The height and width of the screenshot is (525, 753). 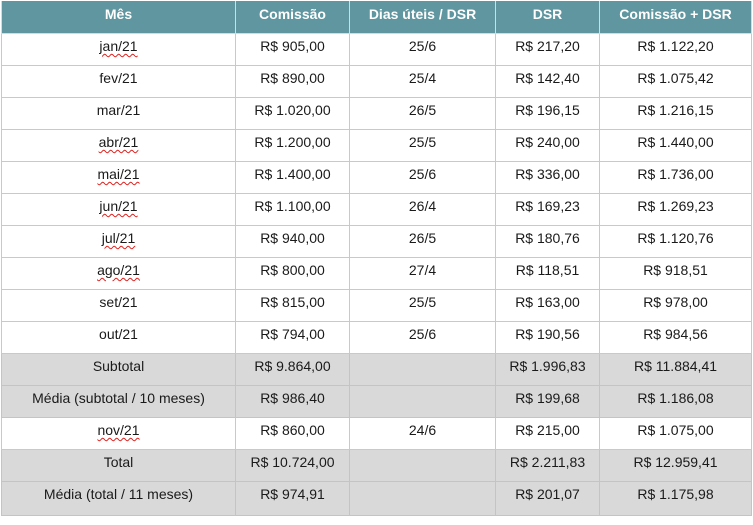 What do you see at coordinates (675, 145) in the screenshot?
I see `cell-total: R$ 1.440,00` at bounding box center [675, 145].